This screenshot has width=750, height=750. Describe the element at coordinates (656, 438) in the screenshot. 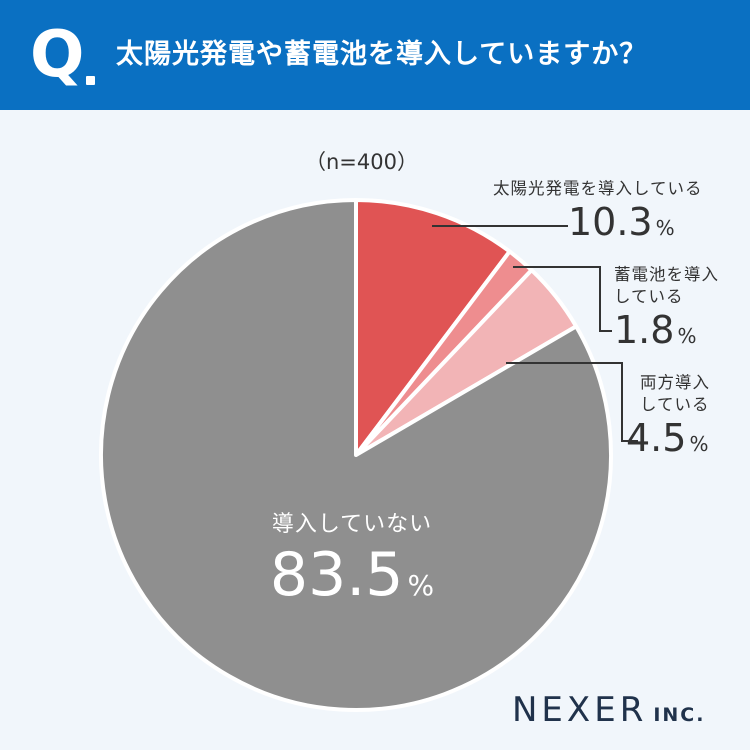

I see `label-both-value: 4.5` at that location.